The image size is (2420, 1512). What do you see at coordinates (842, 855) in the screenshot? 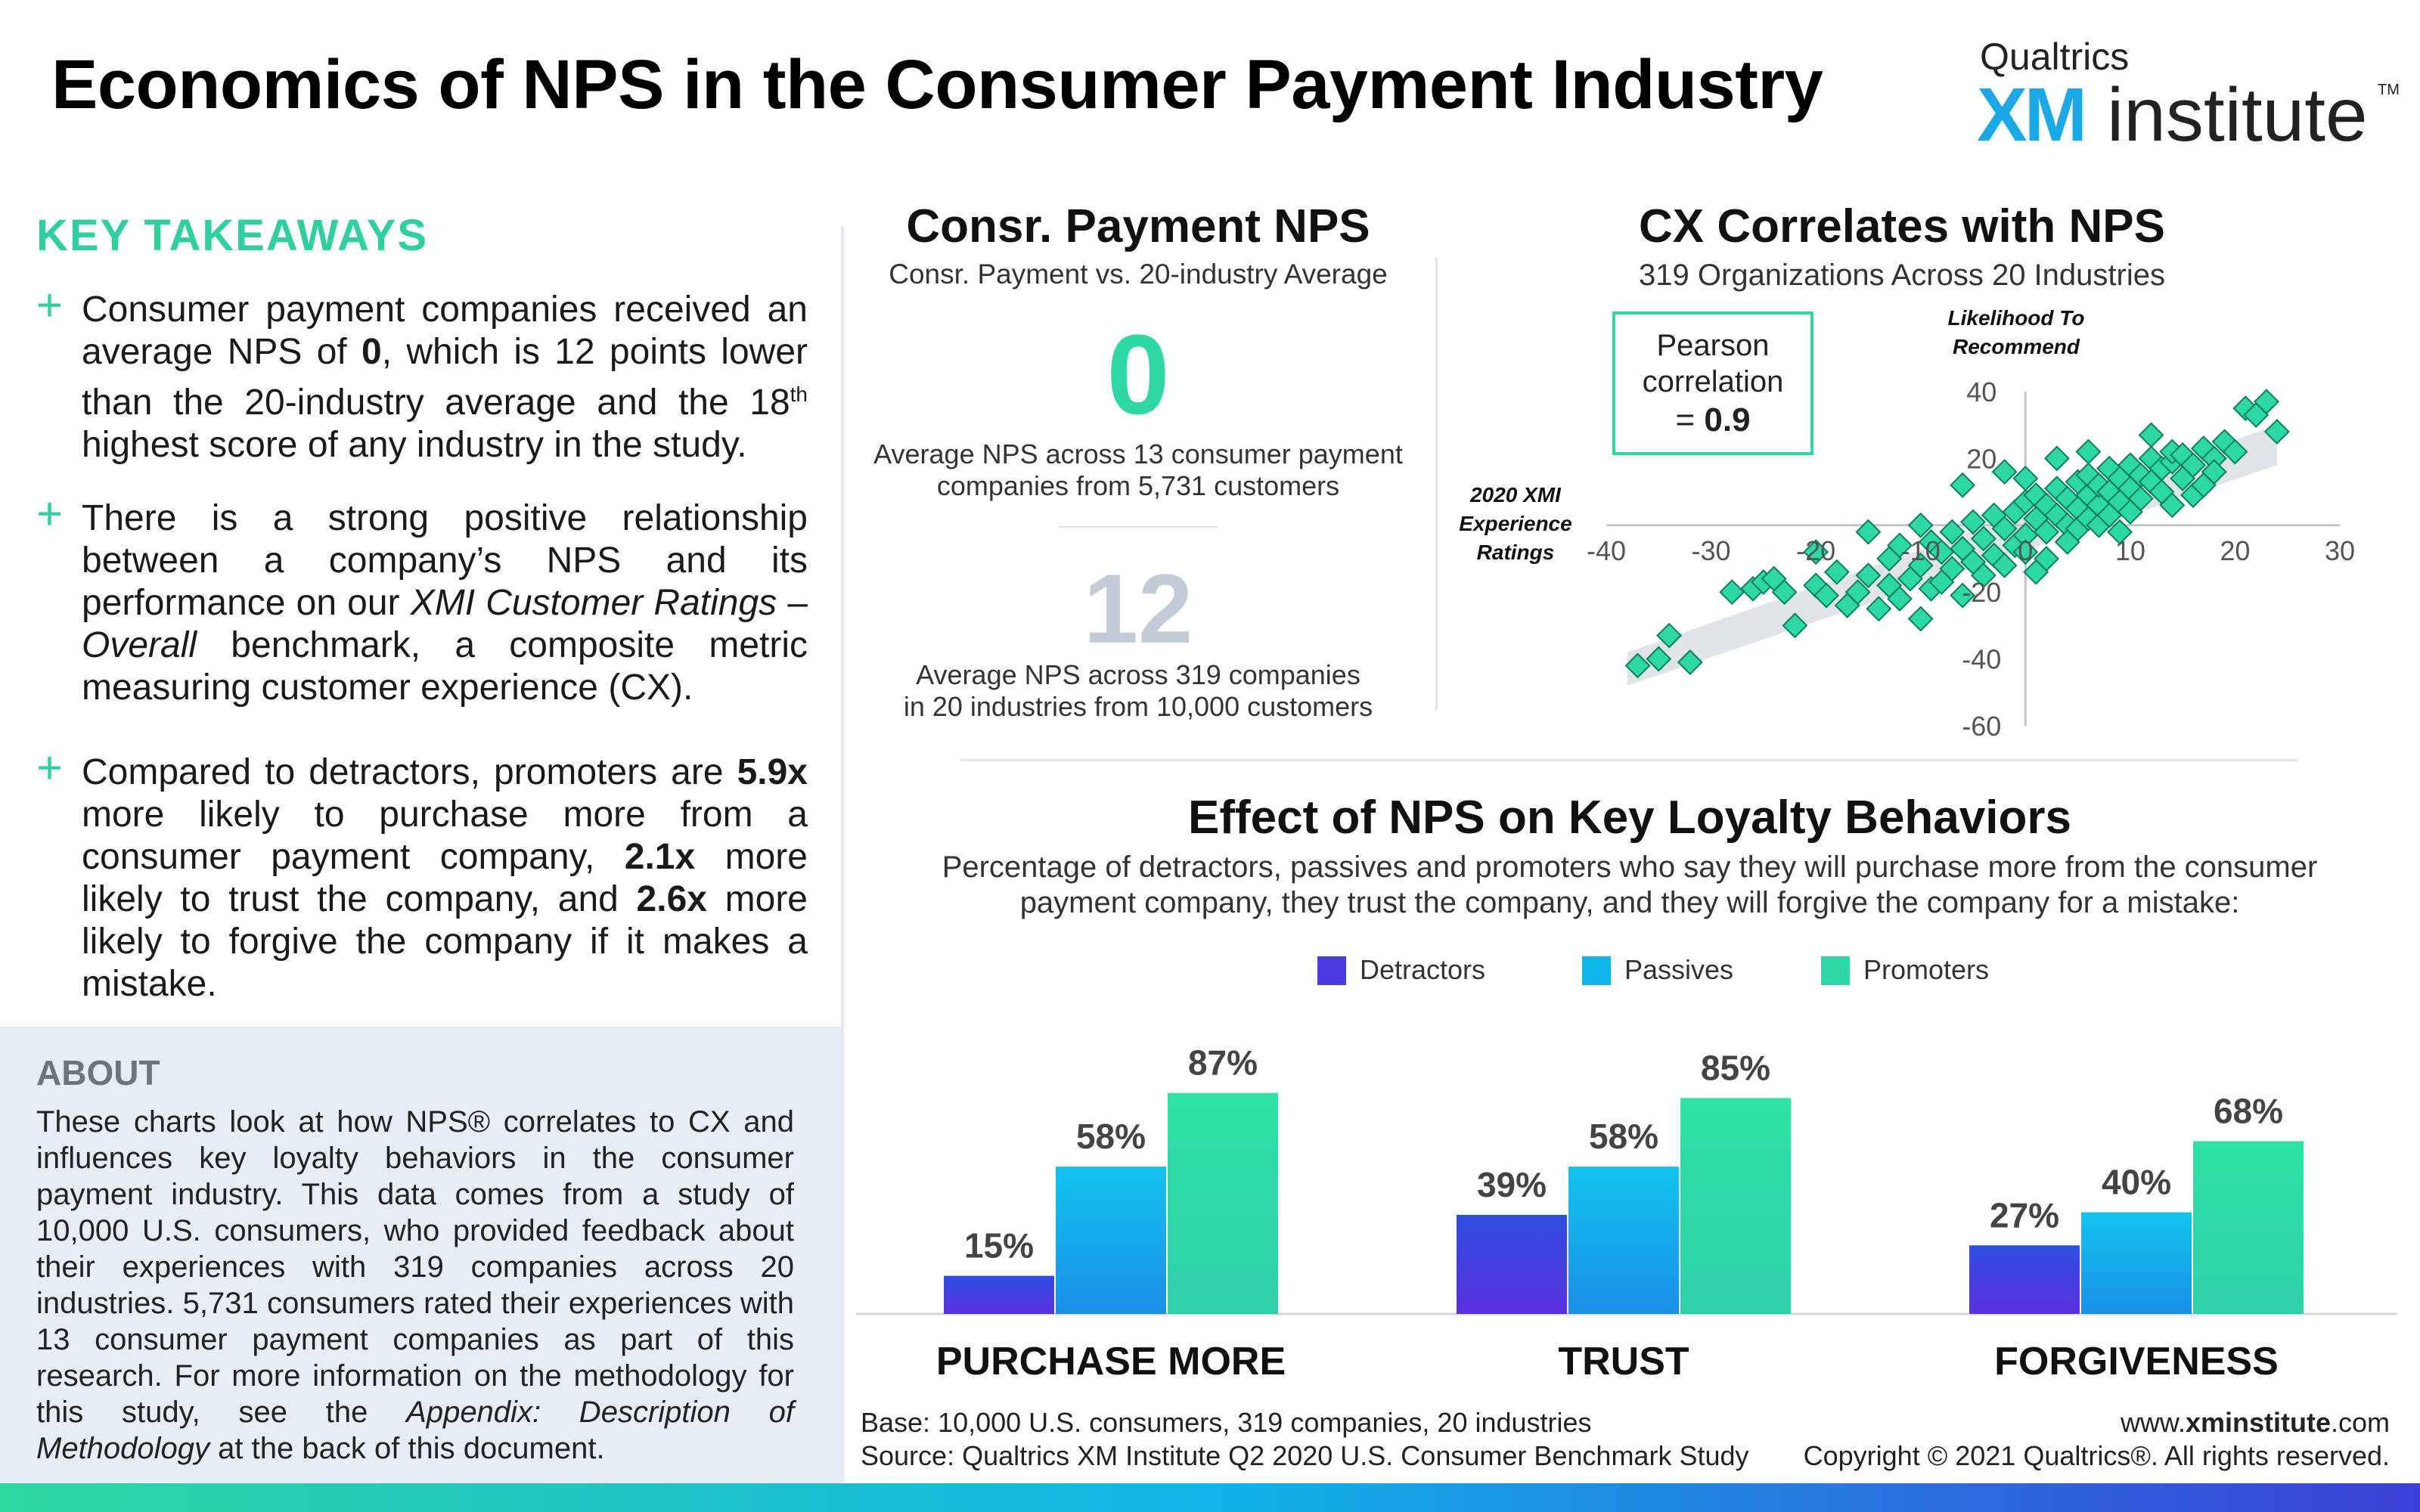
I see `column-divider` at bounding box center [842, 855].